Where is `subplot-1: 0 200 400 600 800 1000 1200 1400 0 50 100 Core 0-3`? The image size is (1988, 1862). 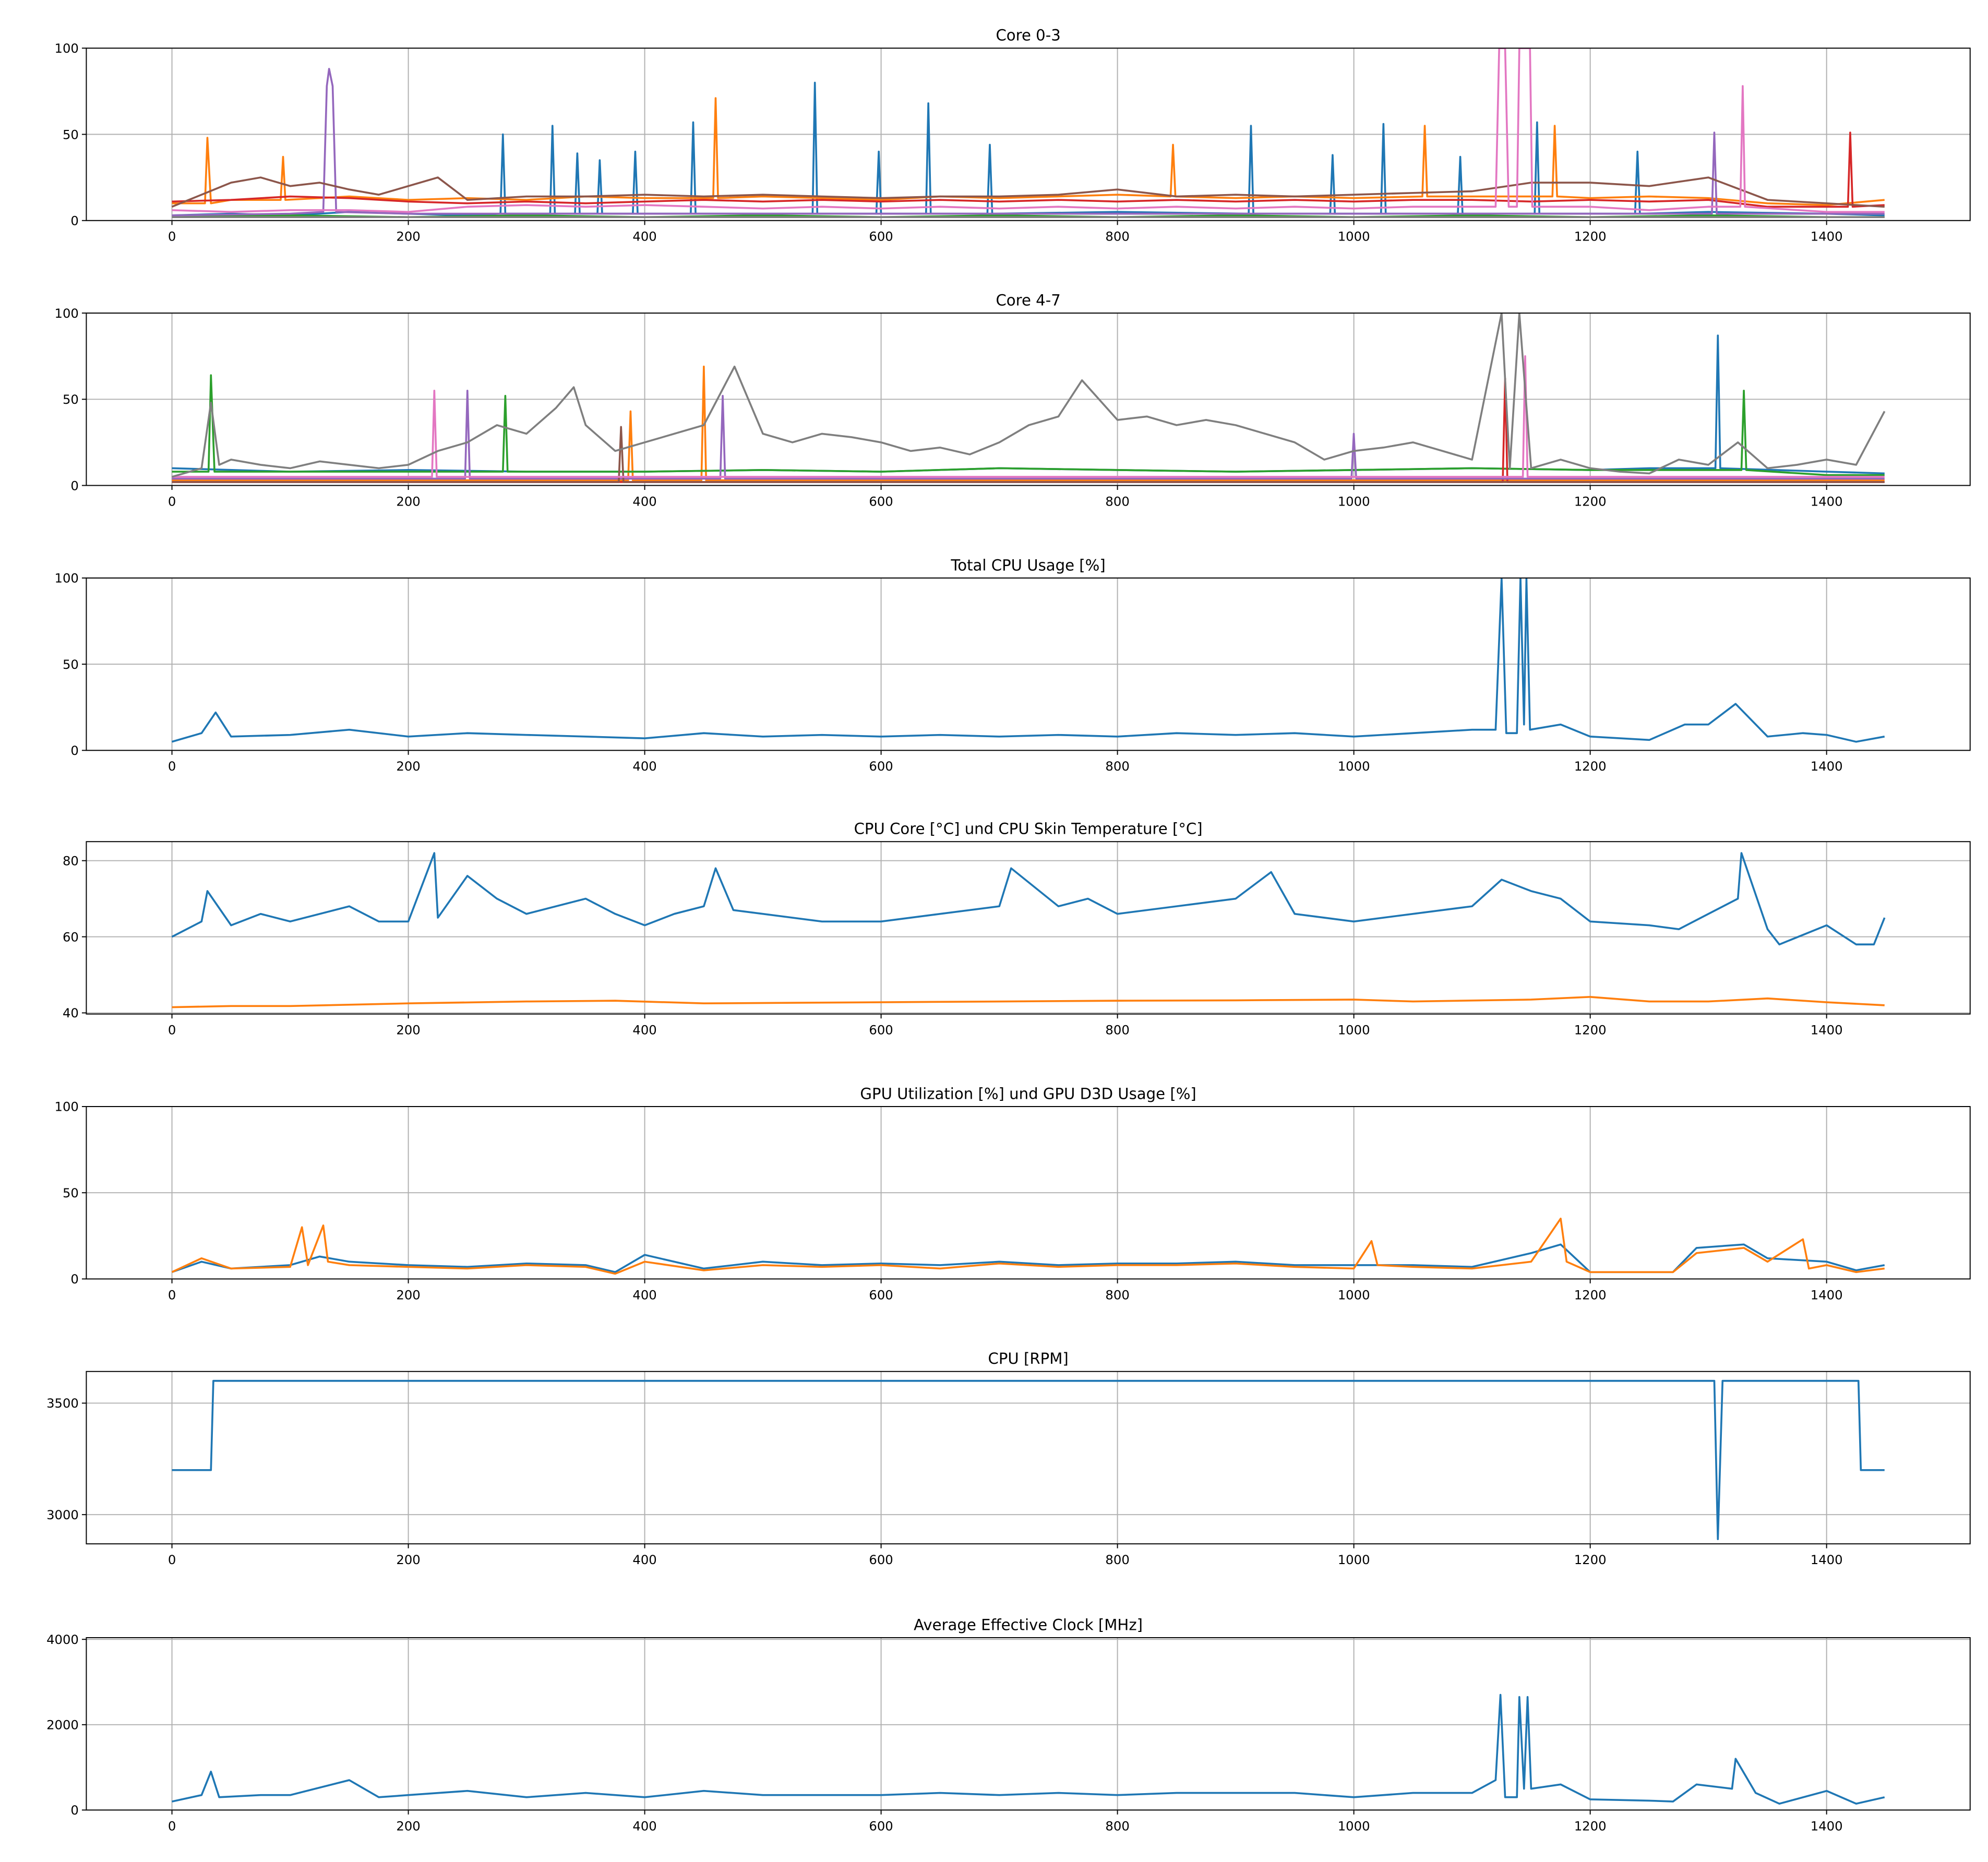
subplot-1: 0 200 400 600 800 1000 1200 1400 0 50 100 Core 0-3 is located at coordinates (1013, 135).